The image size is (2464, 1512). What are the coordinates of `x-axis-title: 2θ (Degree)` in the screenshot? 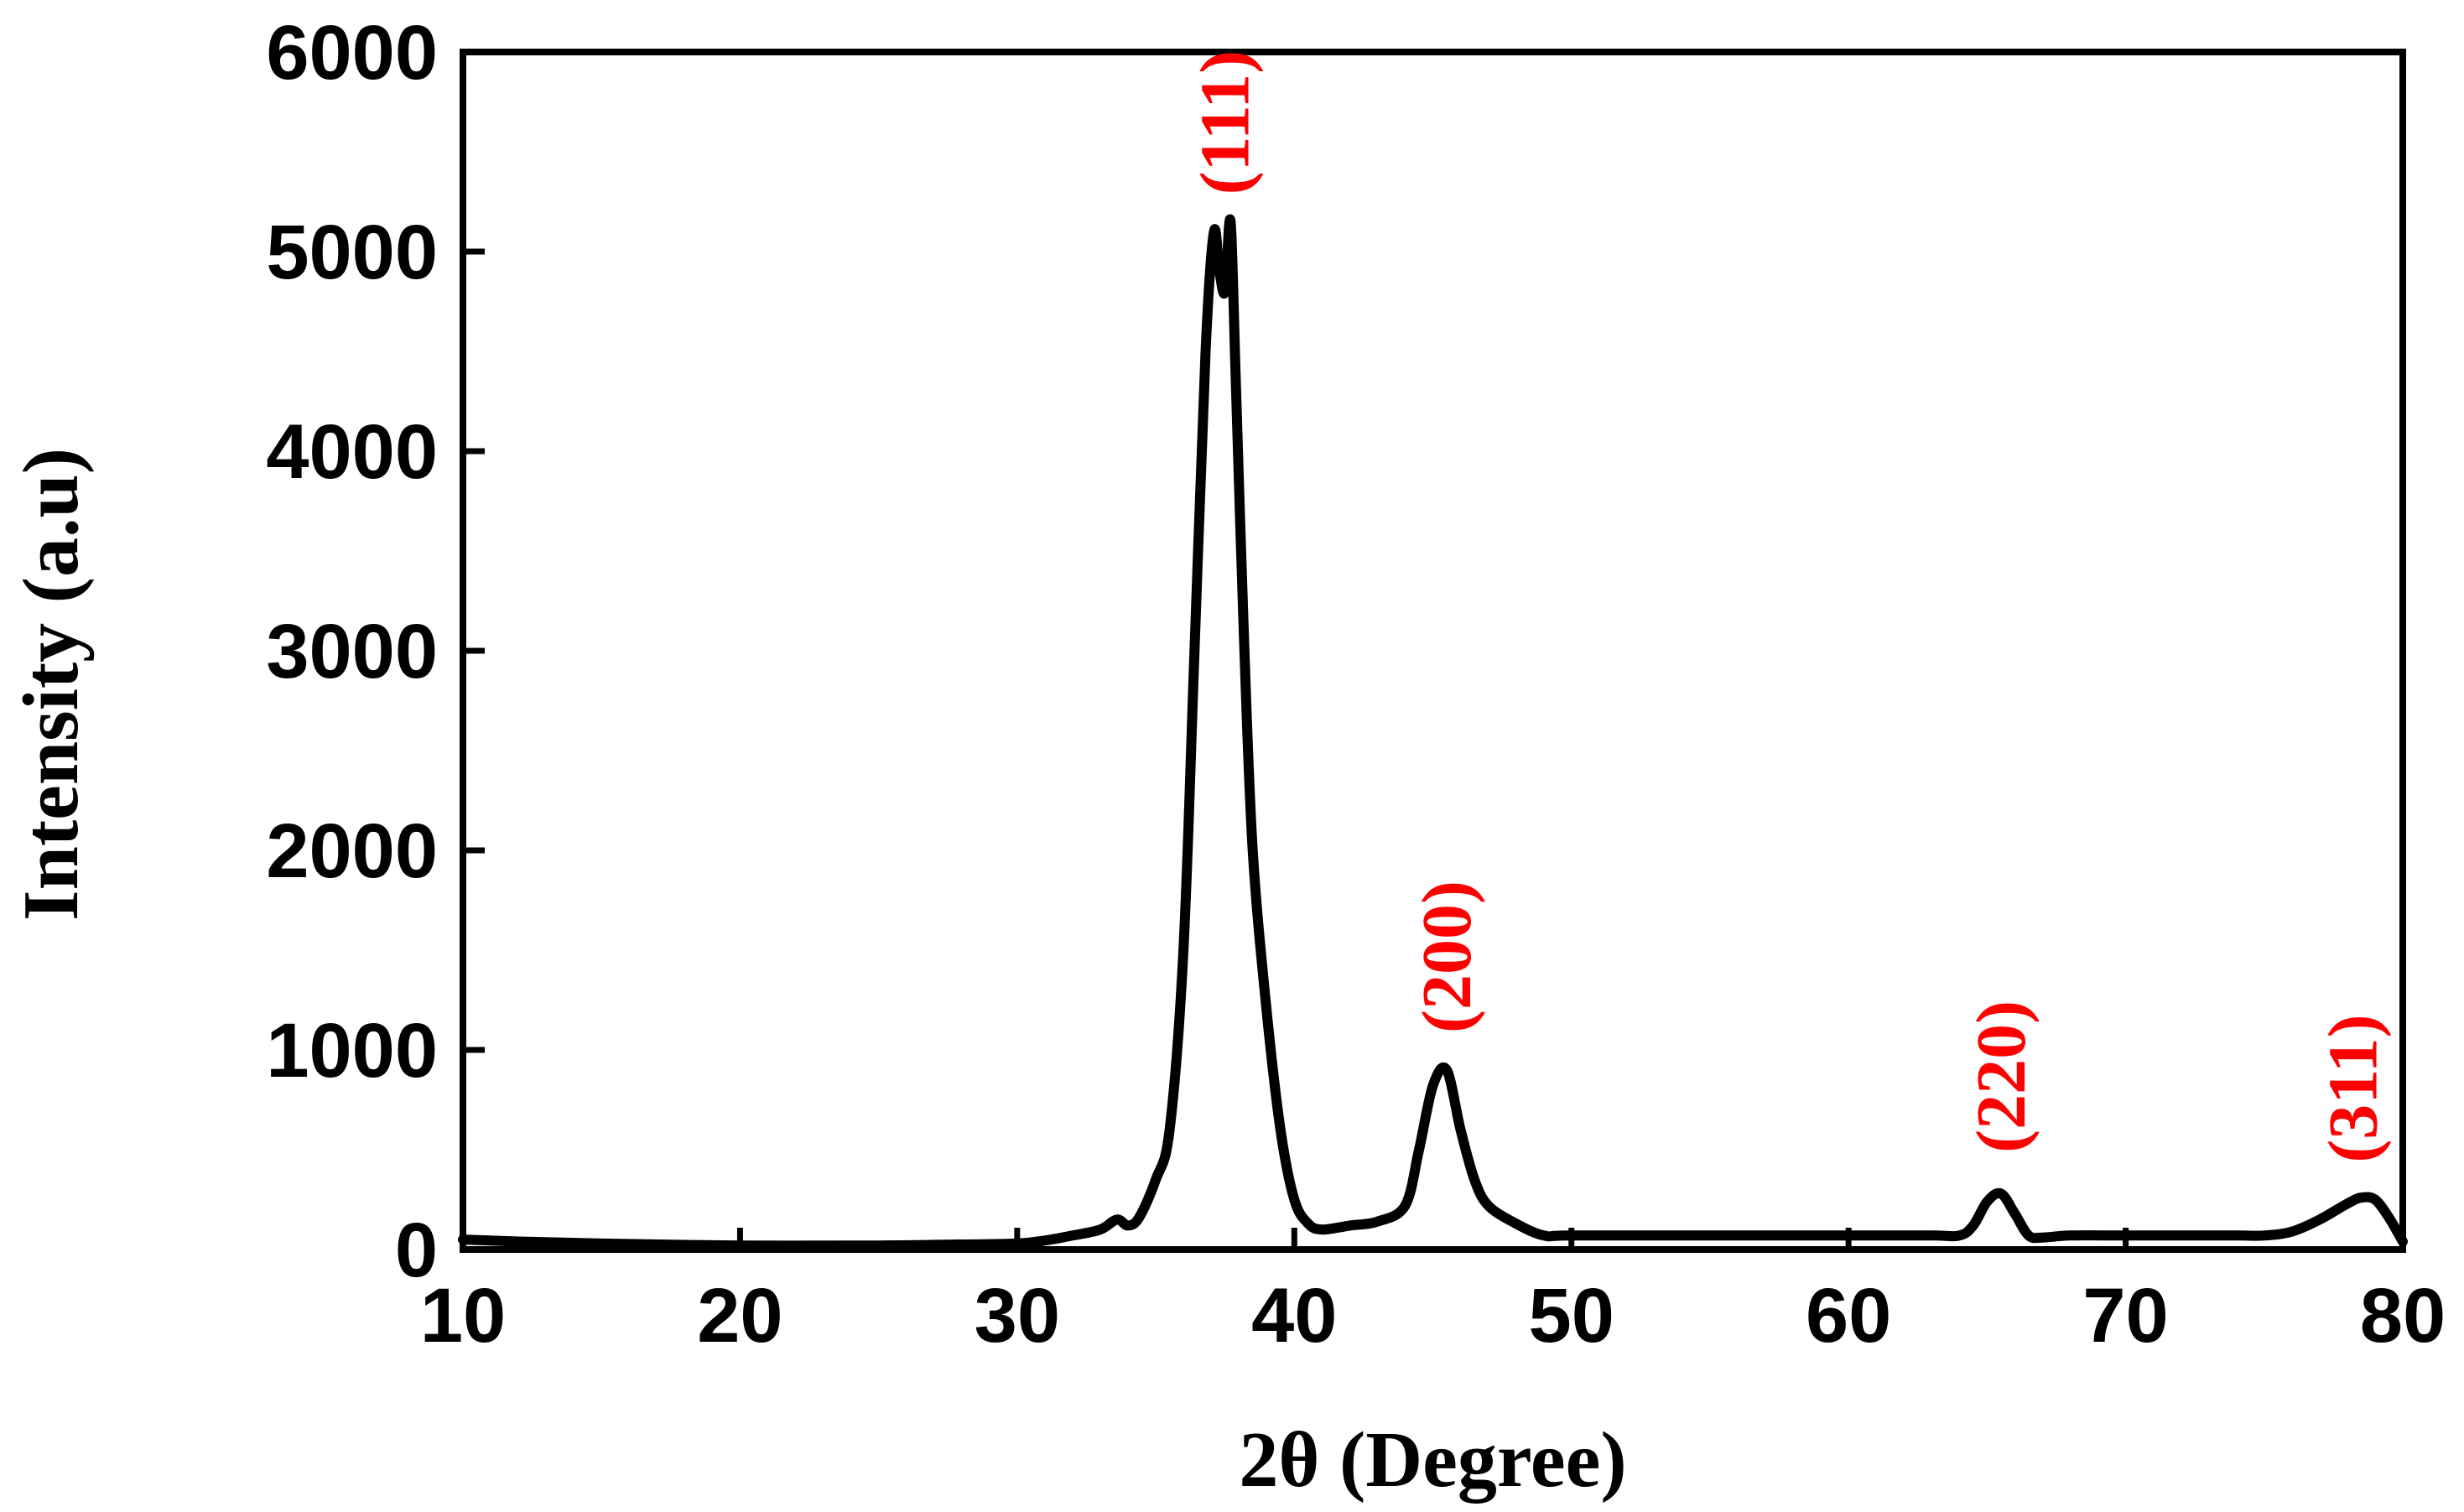 It's located at (1432, 1460).